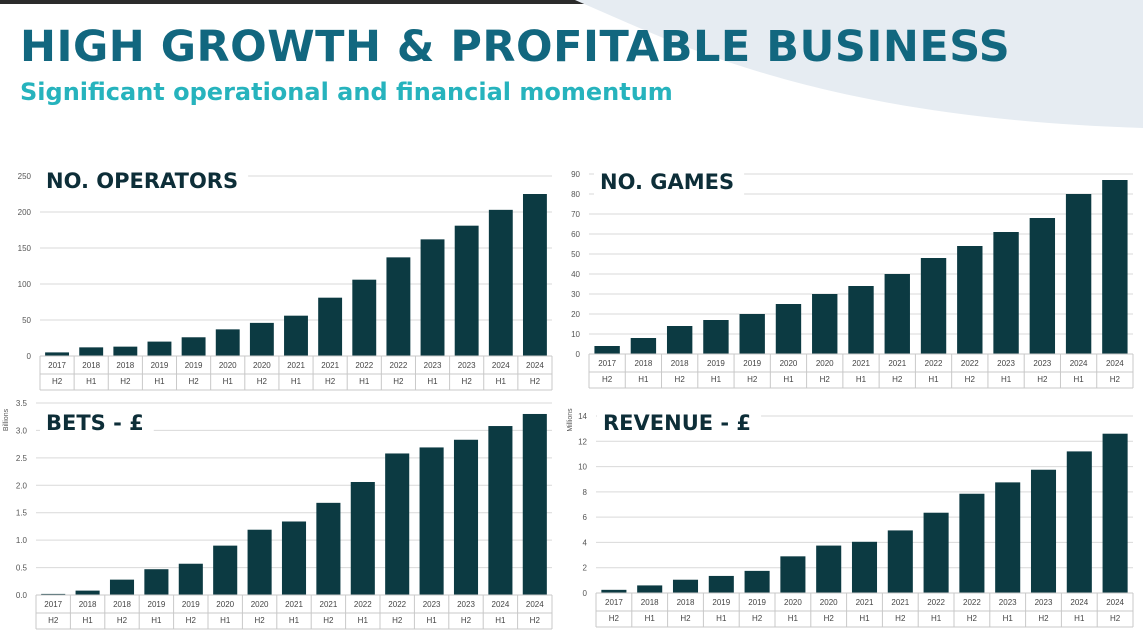 The height and width of the screenshot is (639, 1143). What do you see at coordinates (535, 604) in the screenshot?
I see `bets-x-year-label: 2024` at bounding box center [535, 604].